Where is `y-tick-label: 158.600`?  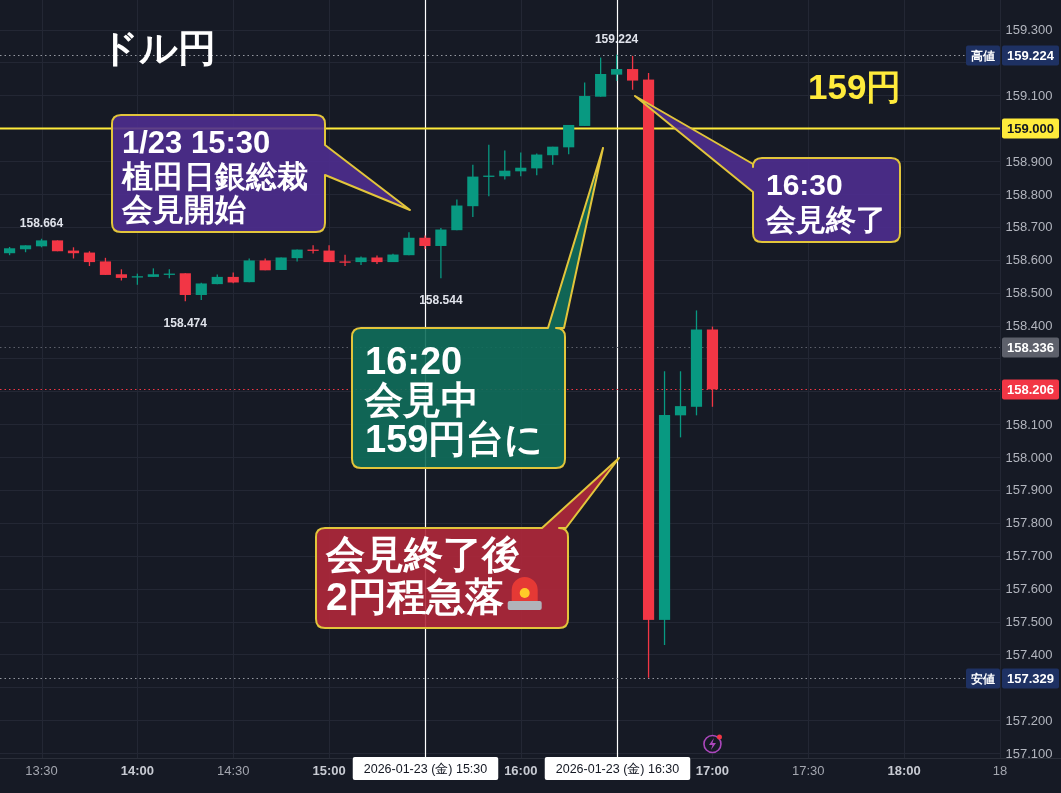 y-tick-label: 158.600 is located at coordinates (1029, 260).